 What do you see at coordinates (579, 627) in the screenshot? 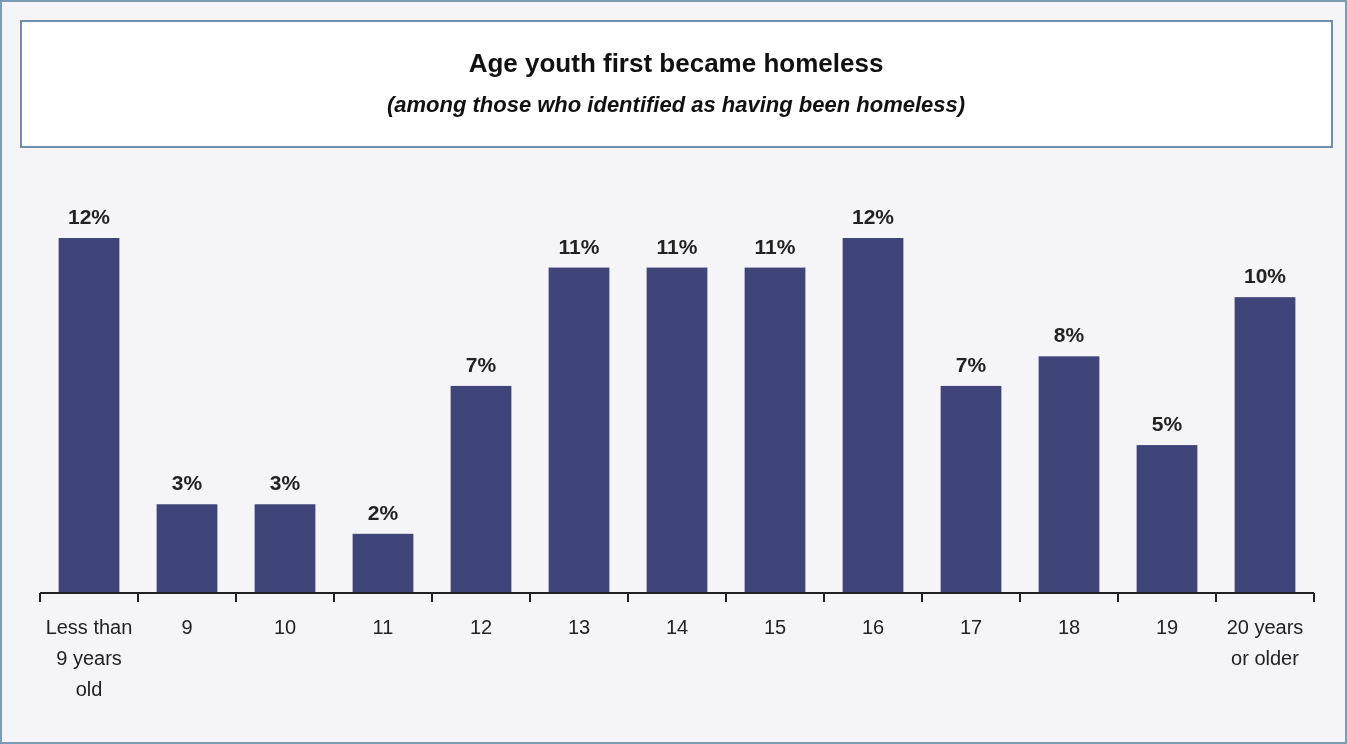
I see `x-tick-label: 13` at bounding box center [579, 627].